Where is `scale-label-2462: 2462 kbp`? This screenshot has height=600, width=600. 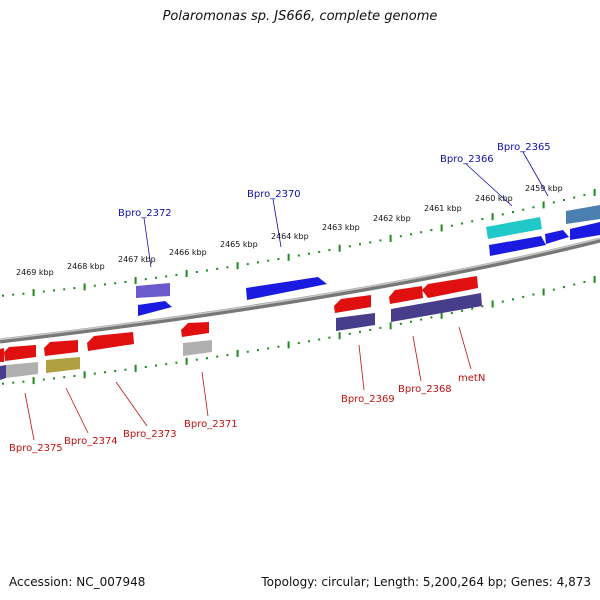 scale-label-2462: 2462 kbp is located at coordinates (392, 218).